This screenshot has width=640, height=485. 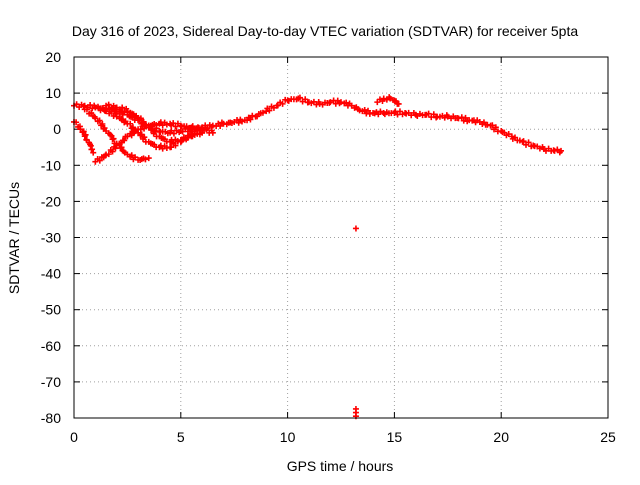 What do you see at coordinates (51, 346) in the screenshot?
I see `y-tick-label: -60` at bounding box center [51, 346].